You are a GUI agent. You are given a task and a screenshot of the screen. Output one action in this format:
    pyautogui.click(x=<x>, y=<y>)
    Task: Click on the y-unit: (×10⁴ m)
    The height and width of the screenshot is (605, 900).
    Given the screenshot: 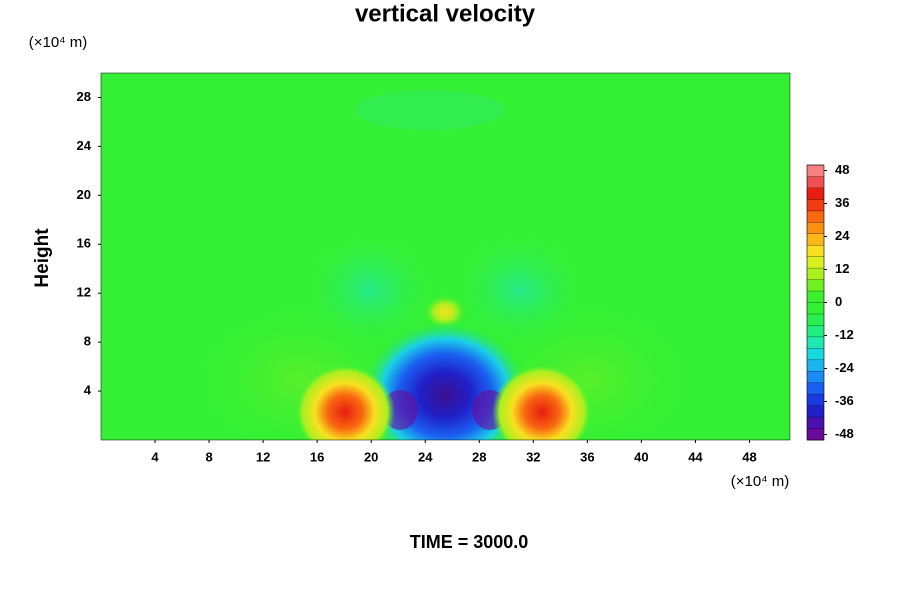 What is the action you would take?
    pyautogui.click(x=58, y=42)
    